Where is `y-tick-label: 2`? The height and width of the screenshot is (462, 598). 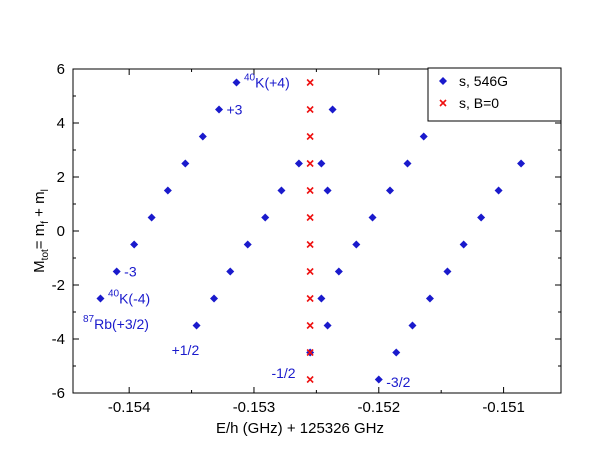
y-tick-label: 2 is located at coordinates (61, 177).